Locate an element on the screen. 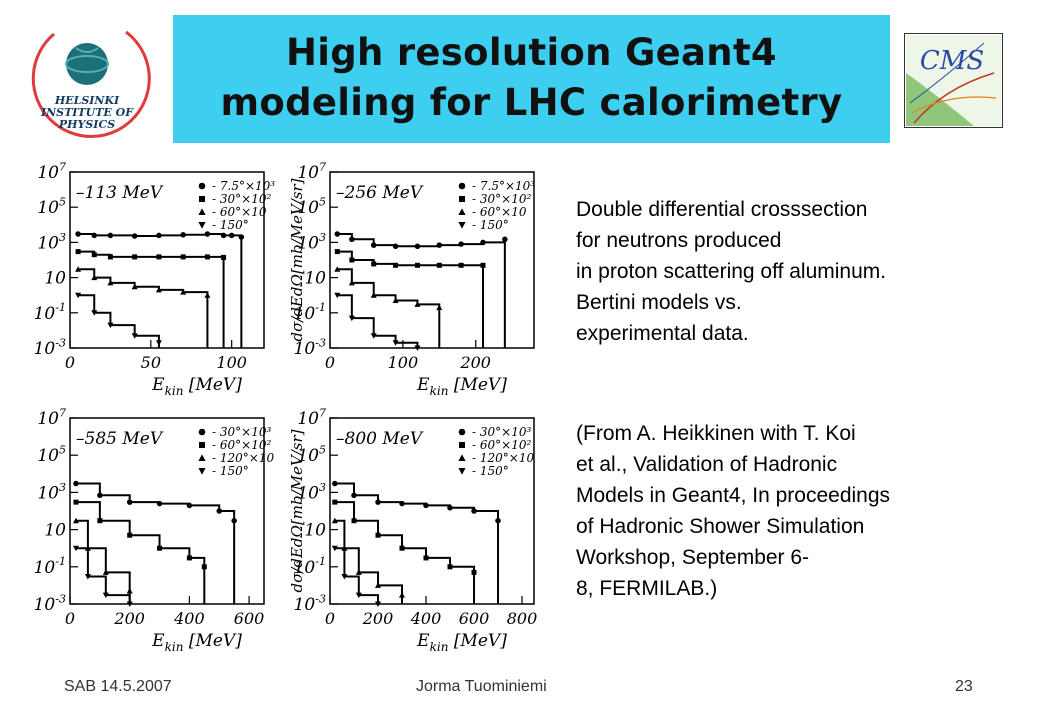 This screenshot has width=1040, height=720. chart-title: –585 MeV is located at coordinates (120, 439).